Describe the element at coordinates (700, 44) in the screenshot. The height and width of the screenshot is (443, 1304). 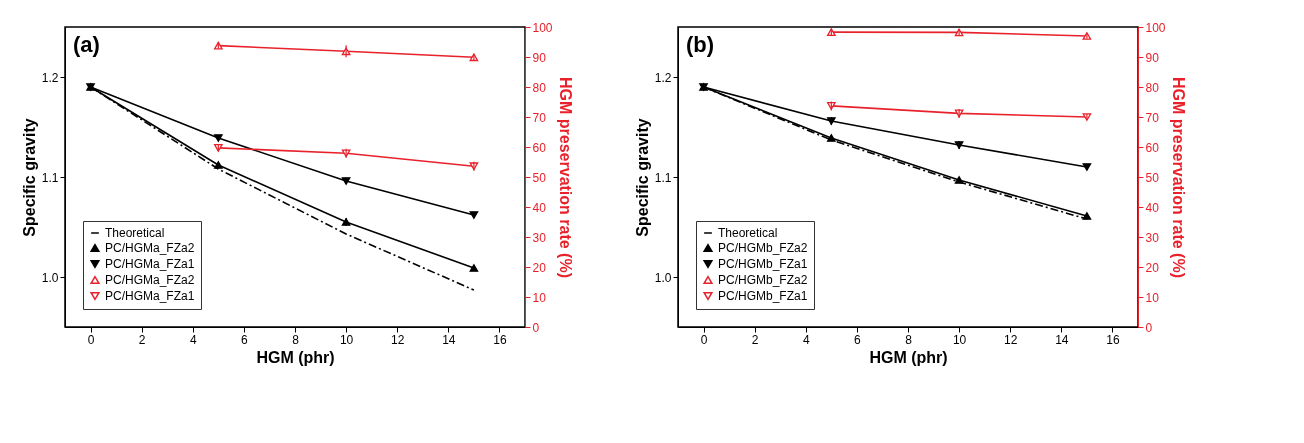
I see `annotation: (b)` at that location.